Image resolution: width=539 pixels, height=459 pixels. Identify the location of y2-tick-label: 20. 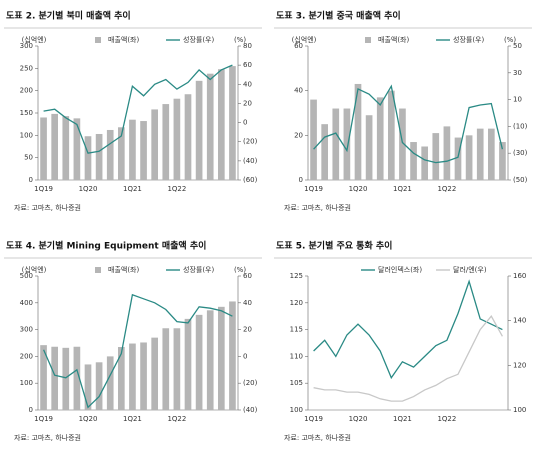
(247, 330).